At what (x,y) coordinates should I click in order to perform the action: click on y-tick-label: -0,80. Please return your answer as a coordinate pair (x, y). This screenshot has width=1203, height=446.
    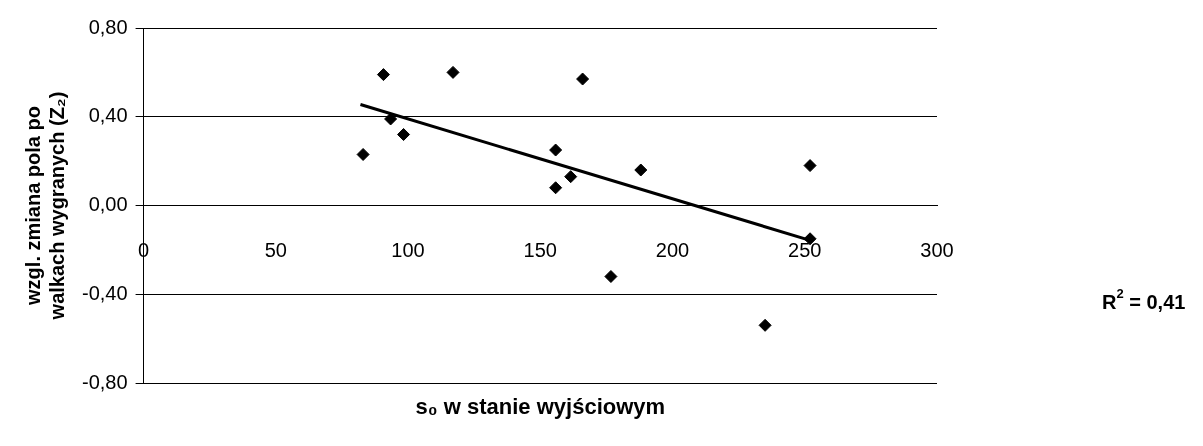
    Looking at the image, I should click on (104, 381).